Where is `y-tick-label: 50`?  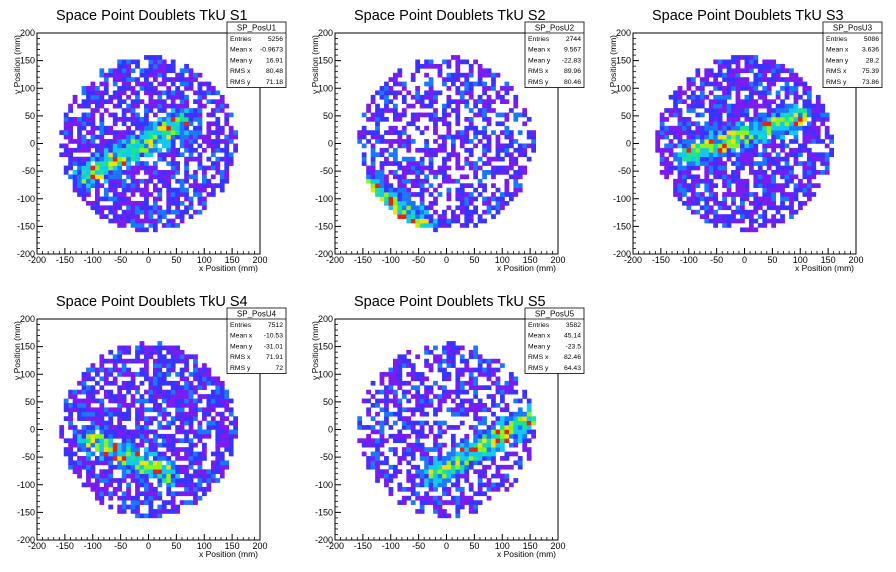
y-tick-label: 50 is located at coordinates (30, 402).